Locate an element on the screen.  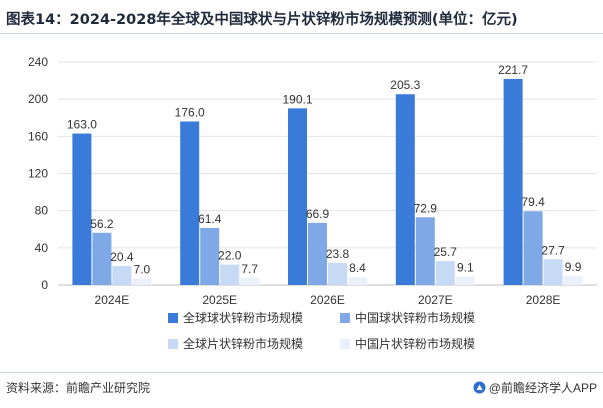
x-tick-label: 2026E is located at coordinates (327, 300).